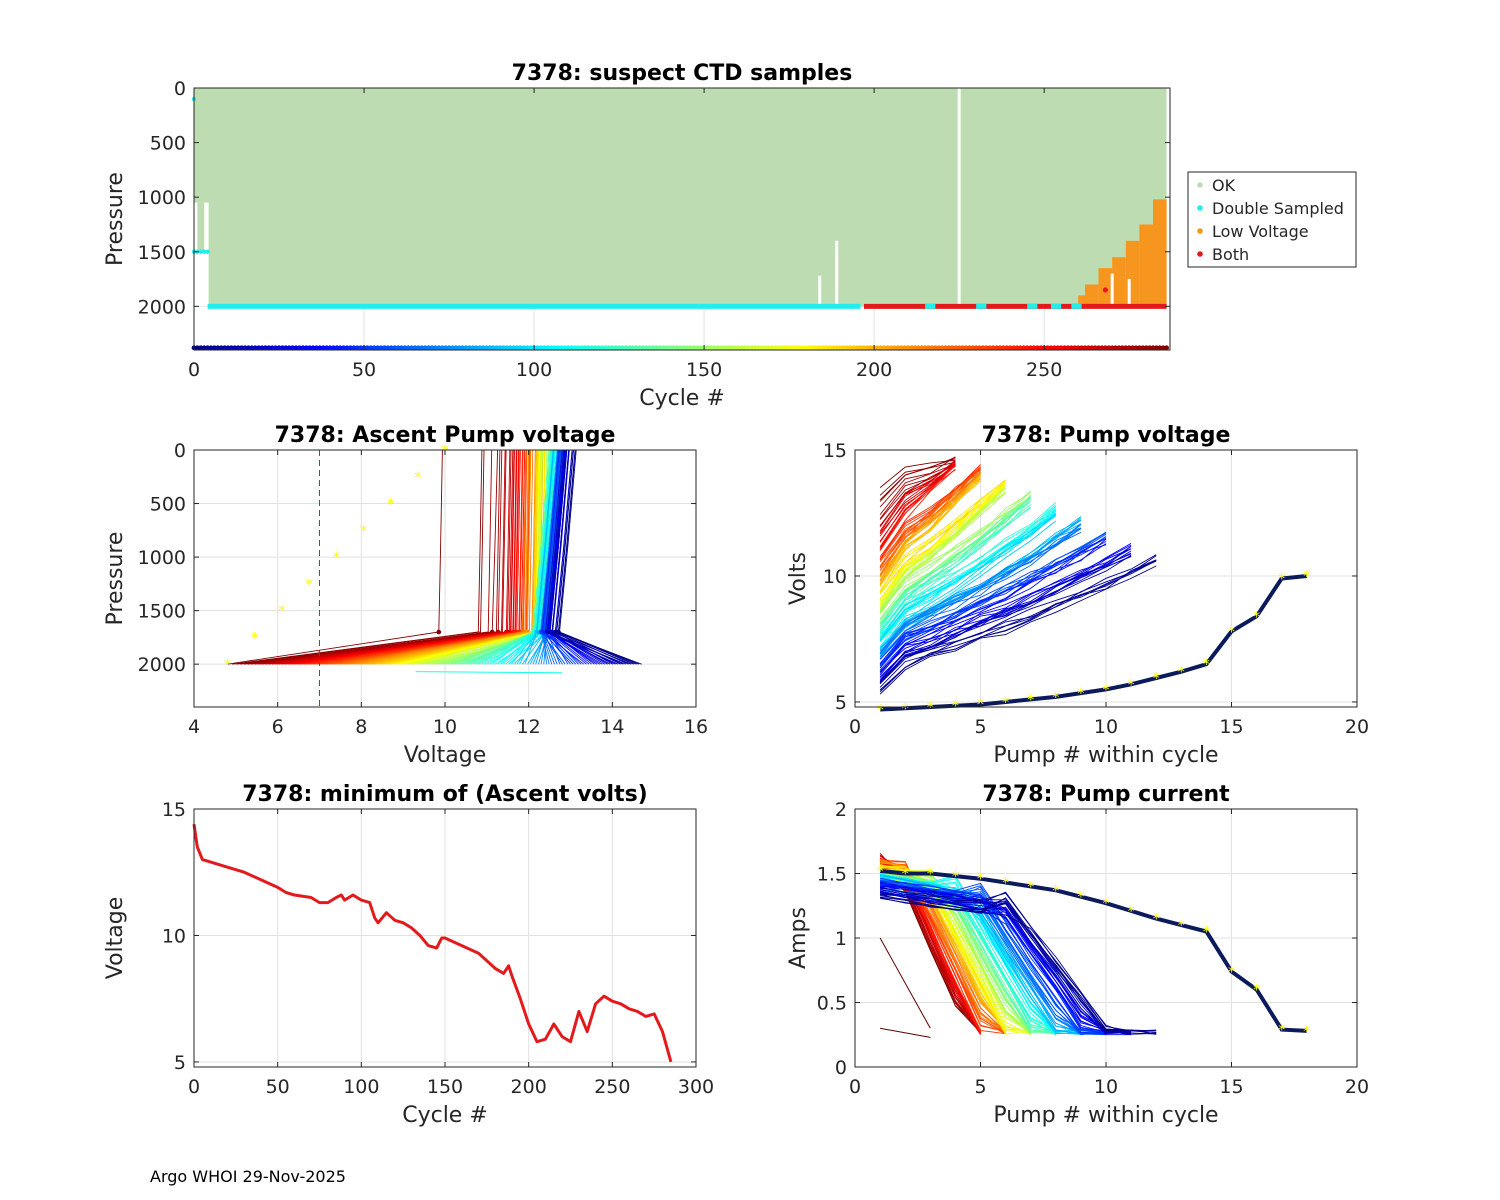 Image resolution: width=1500 pixels, height=1200 pixels. I want to click on low-voltage-step, so click(1119, 282).